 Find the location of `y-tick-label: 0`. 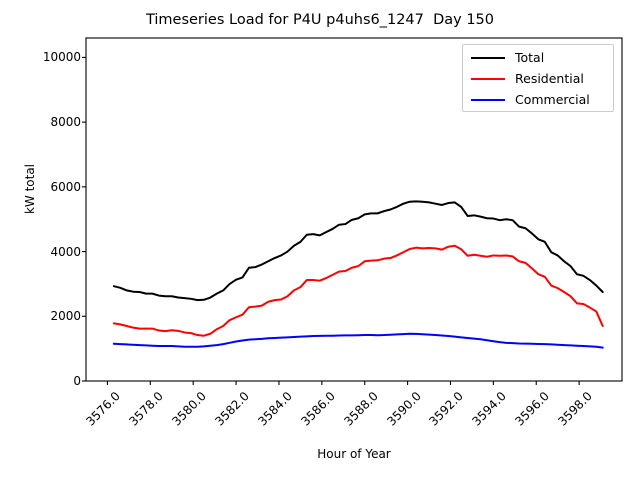

y-tick-label: 0 is located at coordinates (77, 381).